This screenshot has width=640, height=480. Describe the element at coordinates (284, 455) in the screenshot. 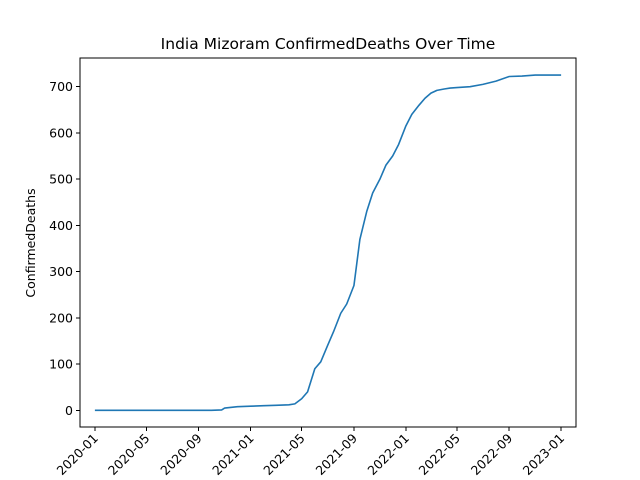

I see `x-tick-label: 2021-05` at that location.